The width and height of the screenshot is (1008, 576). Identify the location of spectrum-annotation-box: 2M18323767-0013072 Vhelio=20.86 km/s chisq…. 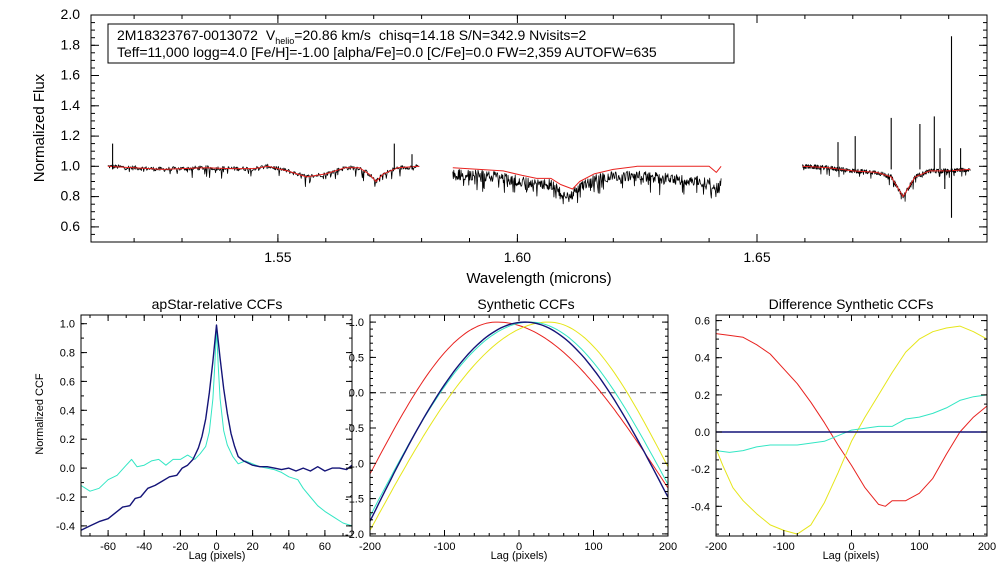
(421, 43).